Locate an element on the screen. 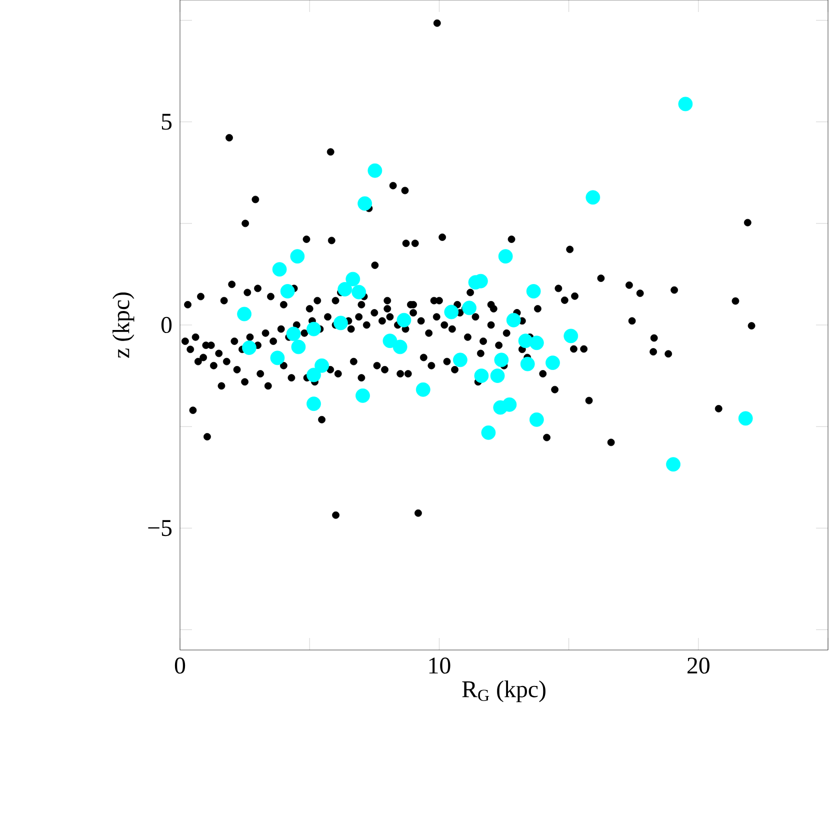 The height and width of the screenshot is (830, 830). y-axis-title: z (kpc) is located at coordinates (123, 325).